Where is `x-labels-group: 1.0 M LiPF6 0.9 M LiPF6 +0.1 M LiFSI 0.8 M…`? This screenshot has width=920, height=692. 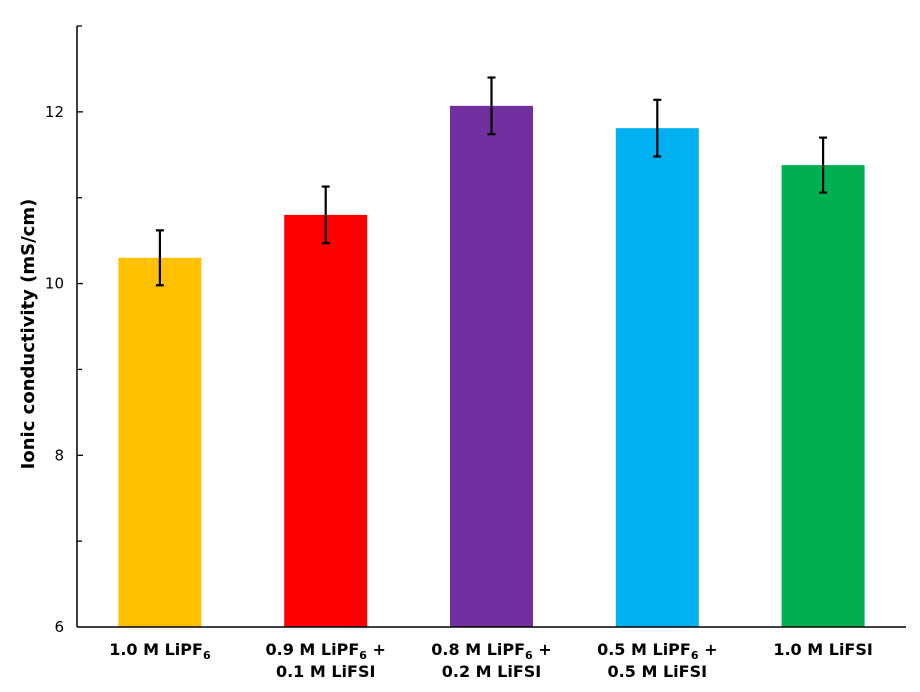
x-labels-group: 1.0 M LiPF6 0.9 M LiPF6 +0.1 M LiFSI 0.8 M… is located at coordinates (491, 660).